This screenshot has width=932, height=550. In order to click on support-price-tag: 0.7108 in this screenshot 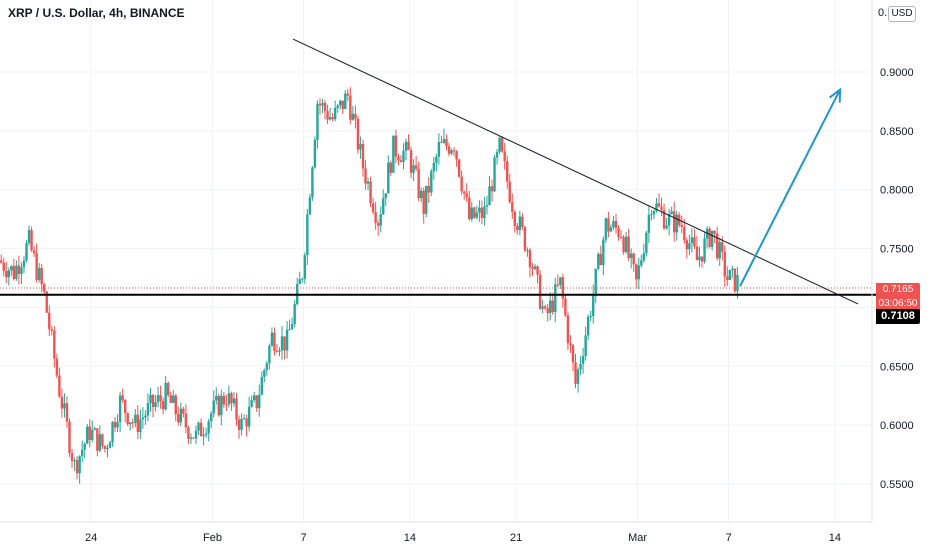, I will do `click(898, 316)`.